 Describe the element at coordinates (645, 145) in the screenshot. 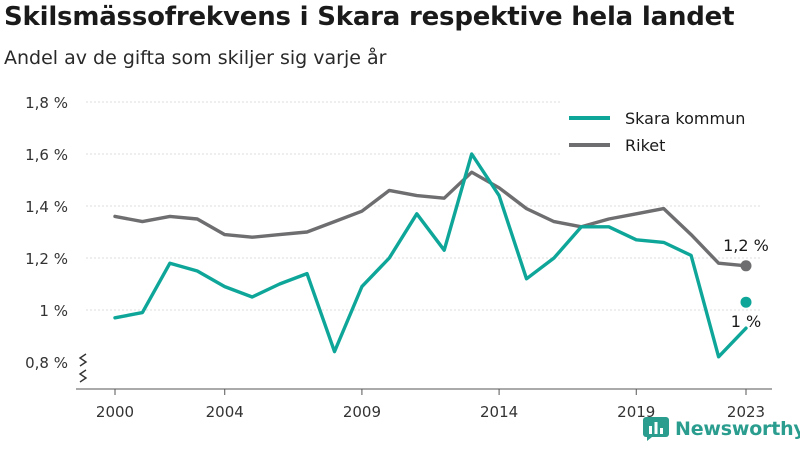

I see `legend-label: Riket` at that location.